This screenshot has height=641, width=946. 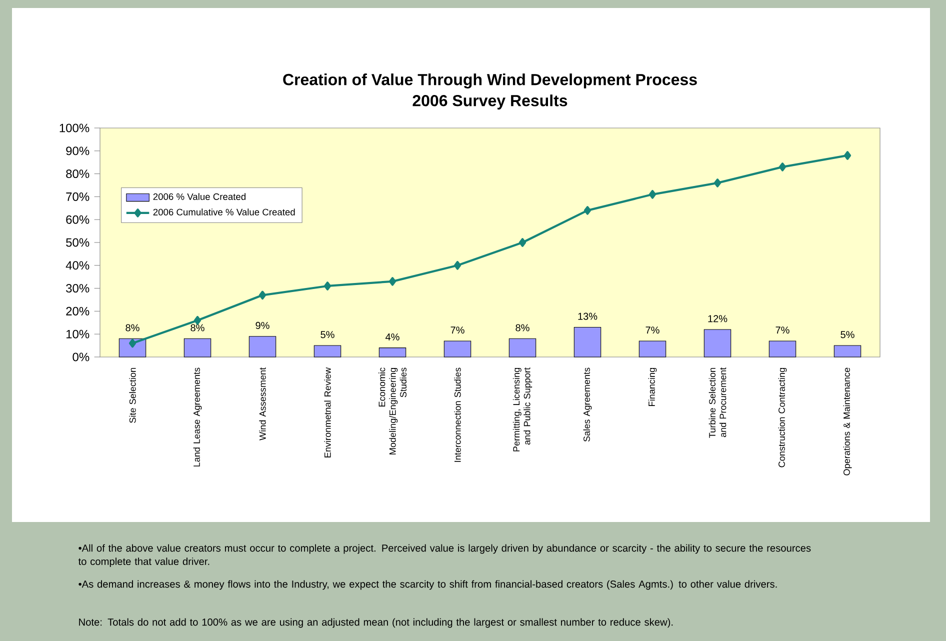 I want to click on data-label: 9%, so click(x=263, y=326).